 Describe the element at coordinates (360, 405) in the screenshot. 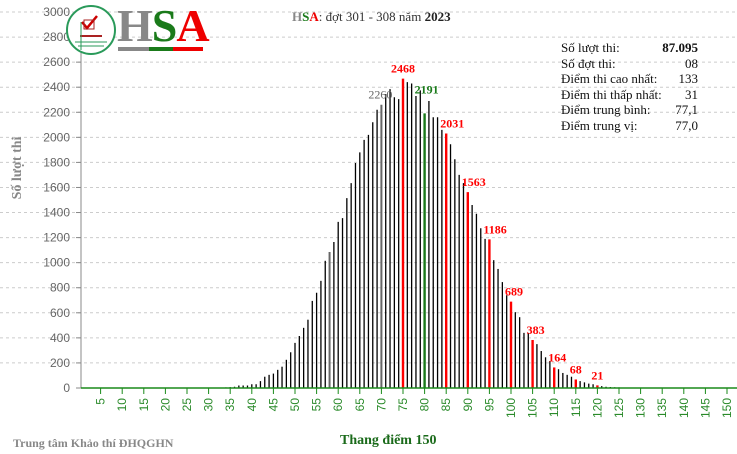

I see `x-tick-label: 65` at that location.